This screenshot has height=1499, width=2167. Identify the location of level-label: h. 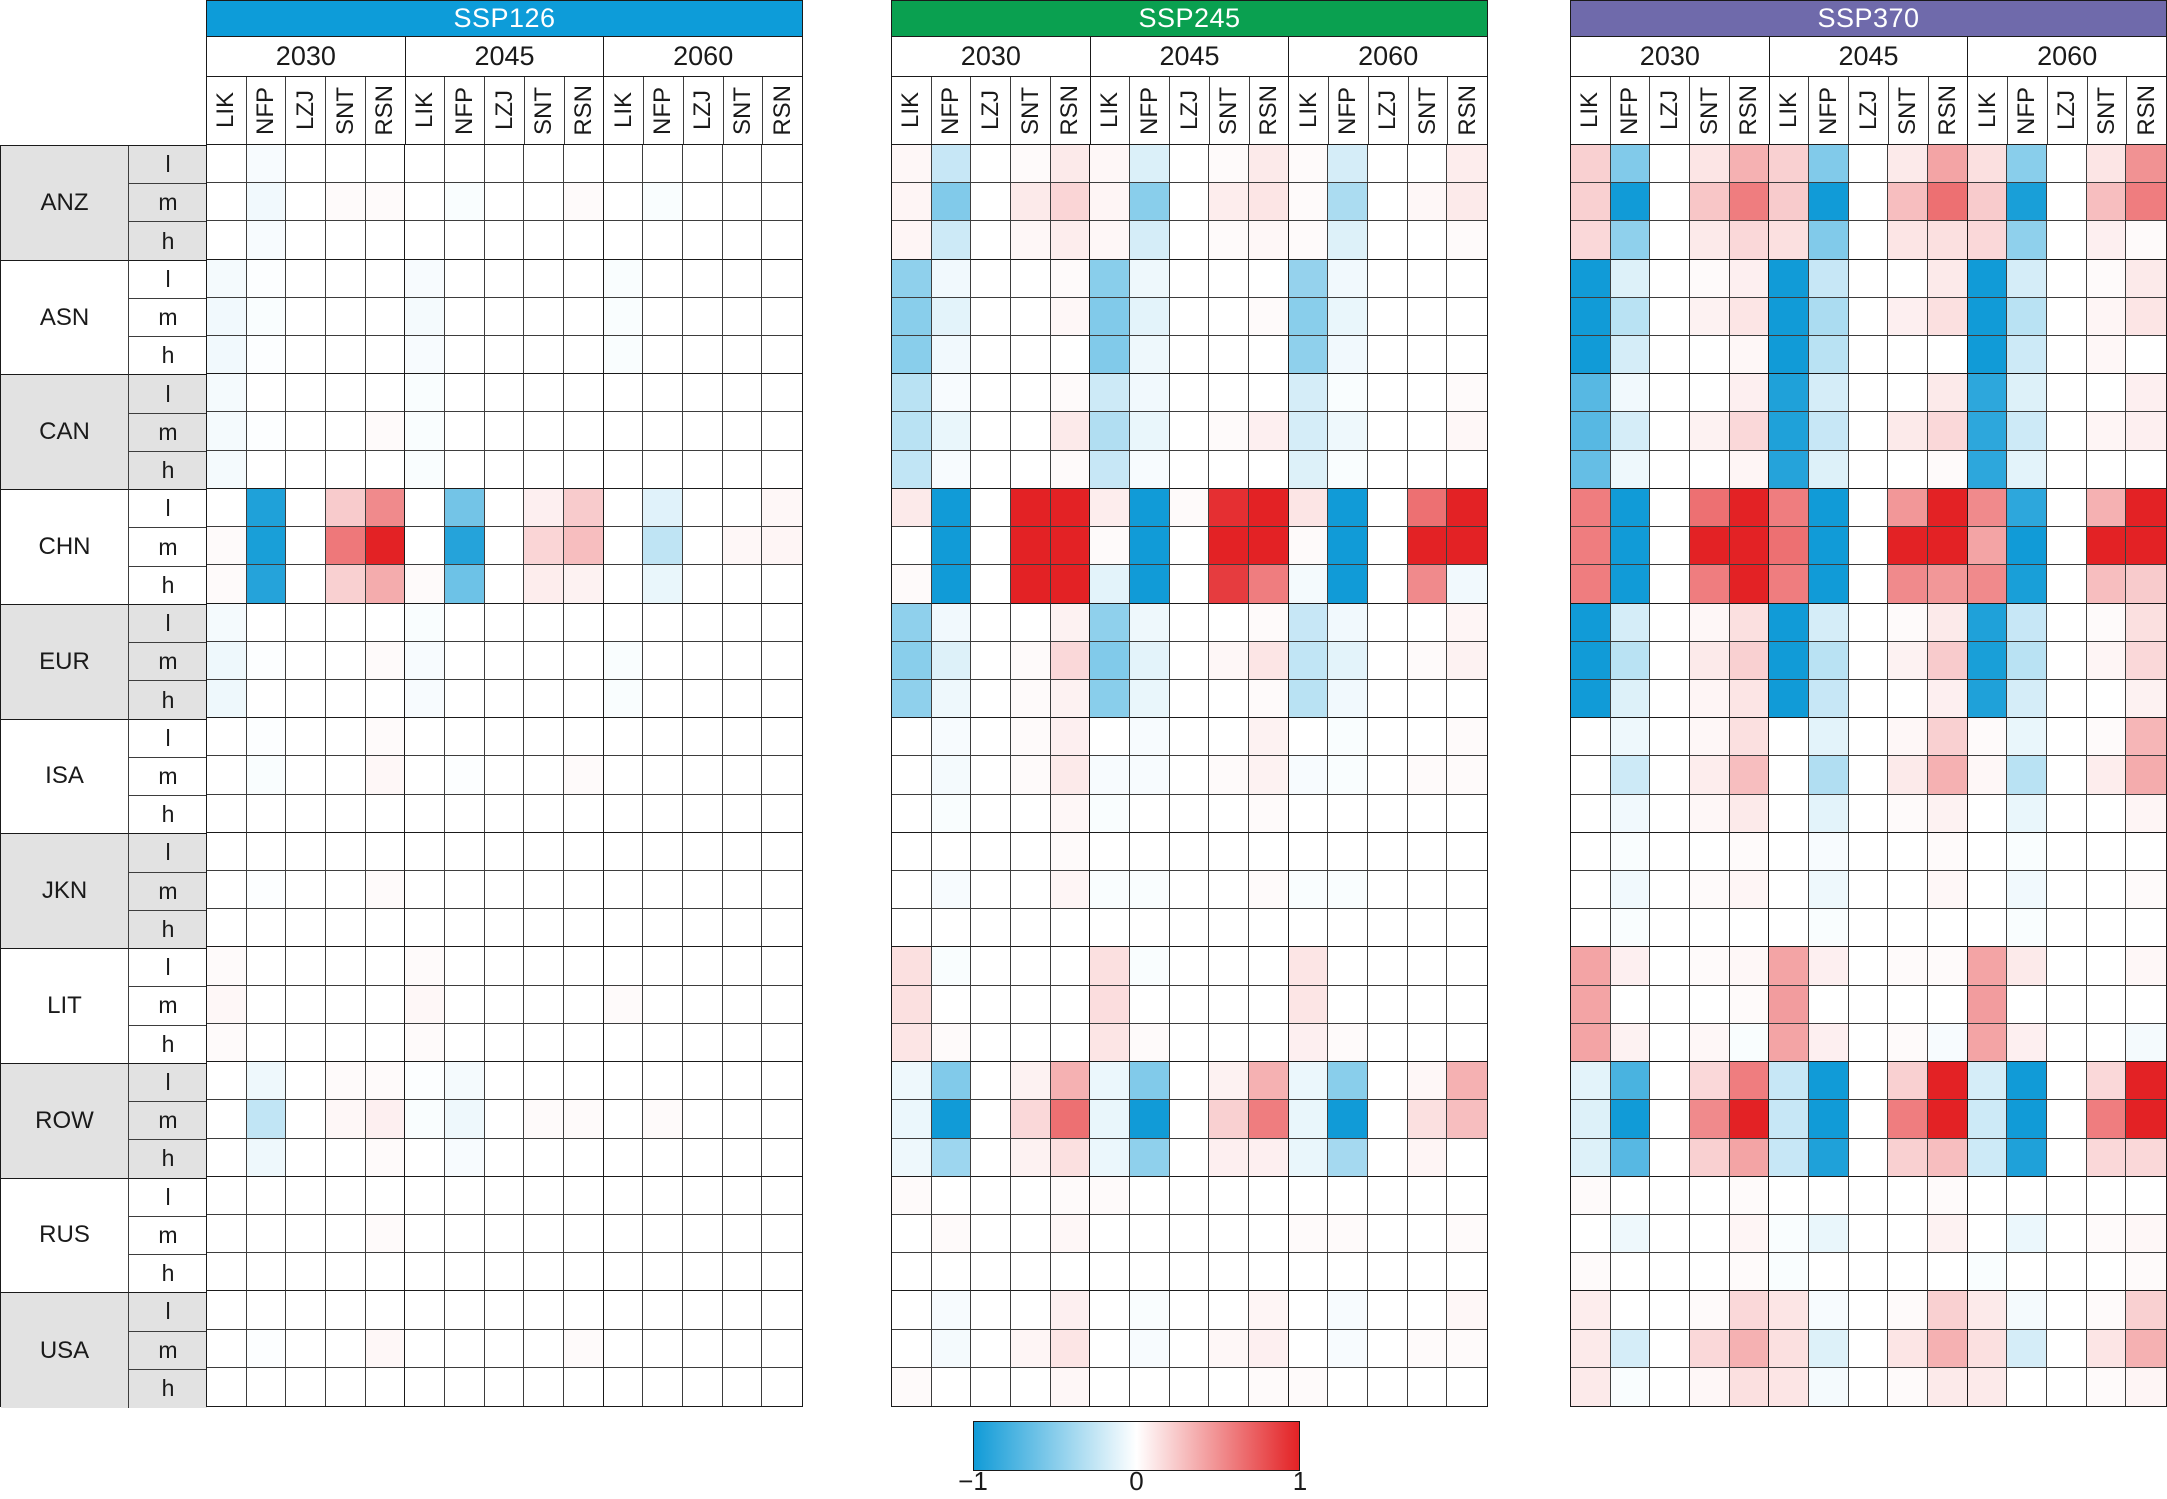
(168, 1044).